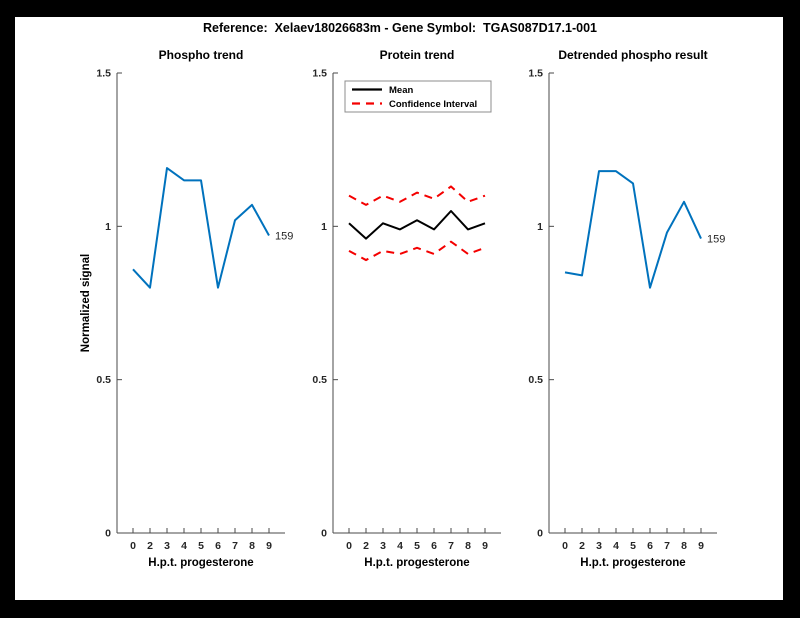  I want to click on detrended-phospho-result-title: Detrended phospho result, so click(632, 55).